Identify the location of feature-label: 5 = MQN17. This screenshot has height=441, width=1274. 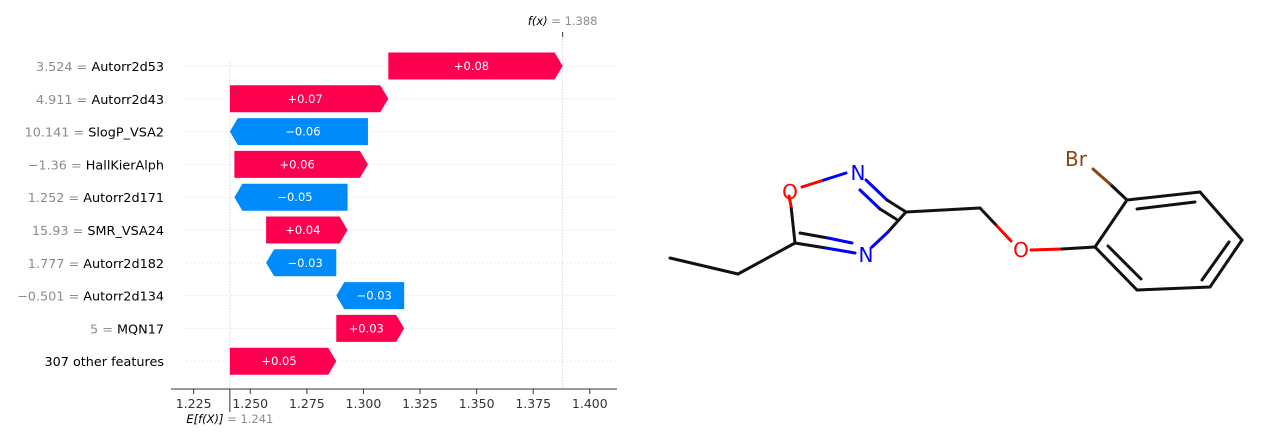
(127, 329).